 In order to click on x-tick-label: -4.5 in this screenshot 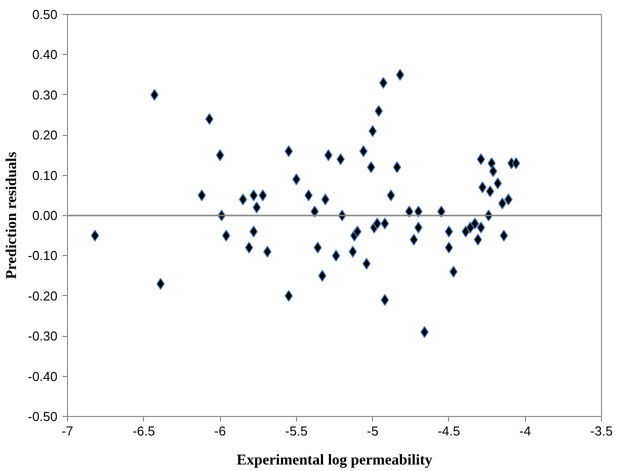, I will do `click(449, 431)`.